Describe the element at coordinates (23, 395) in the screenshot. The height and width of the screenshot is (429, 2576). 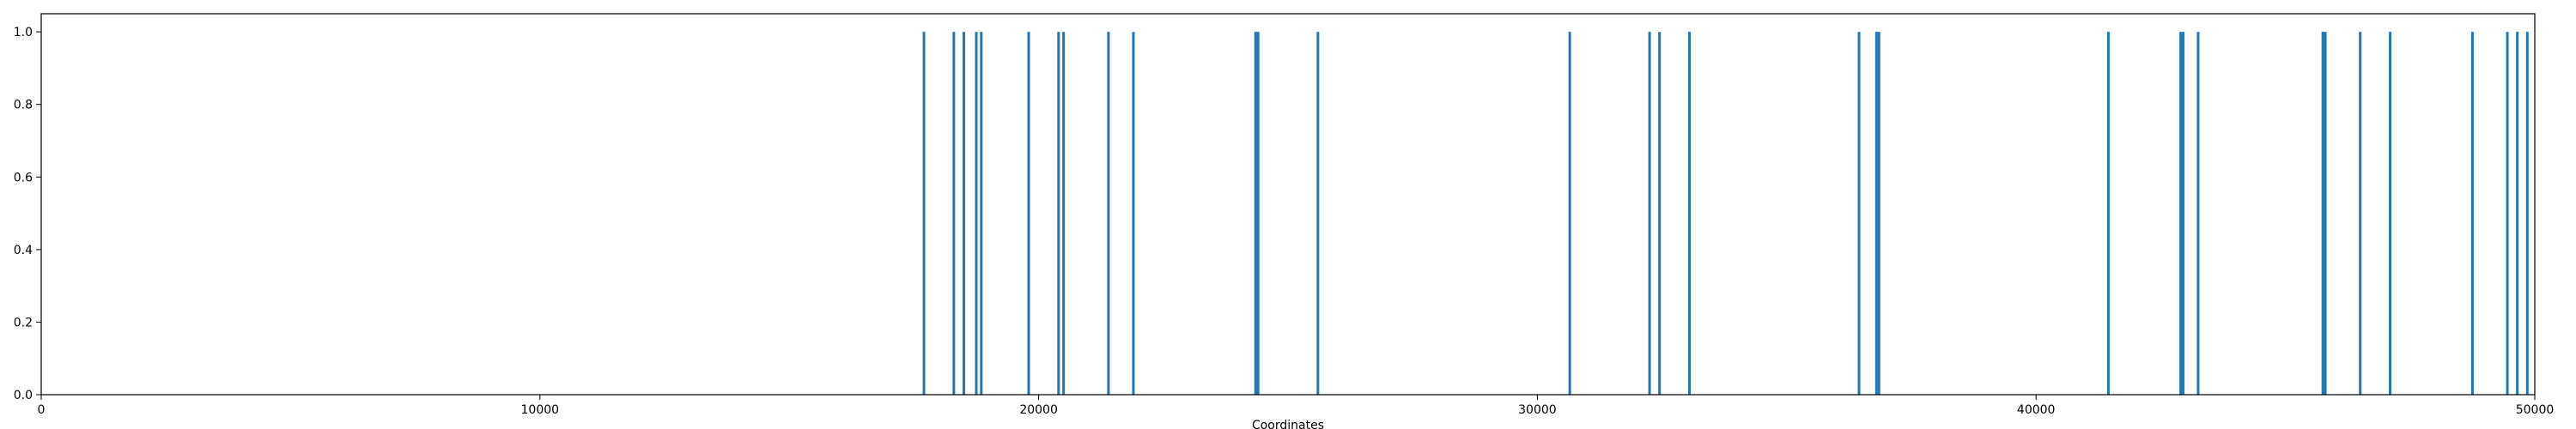
I see `y-tick-label: 0.0` at that location.